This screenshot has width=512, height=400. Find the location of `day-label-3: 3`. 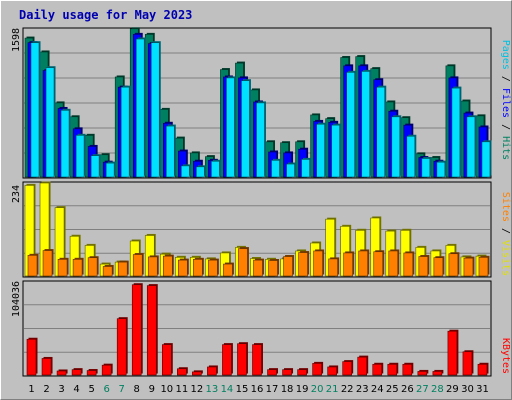

day-label-3: 3 is located at coordinates (61, 389).